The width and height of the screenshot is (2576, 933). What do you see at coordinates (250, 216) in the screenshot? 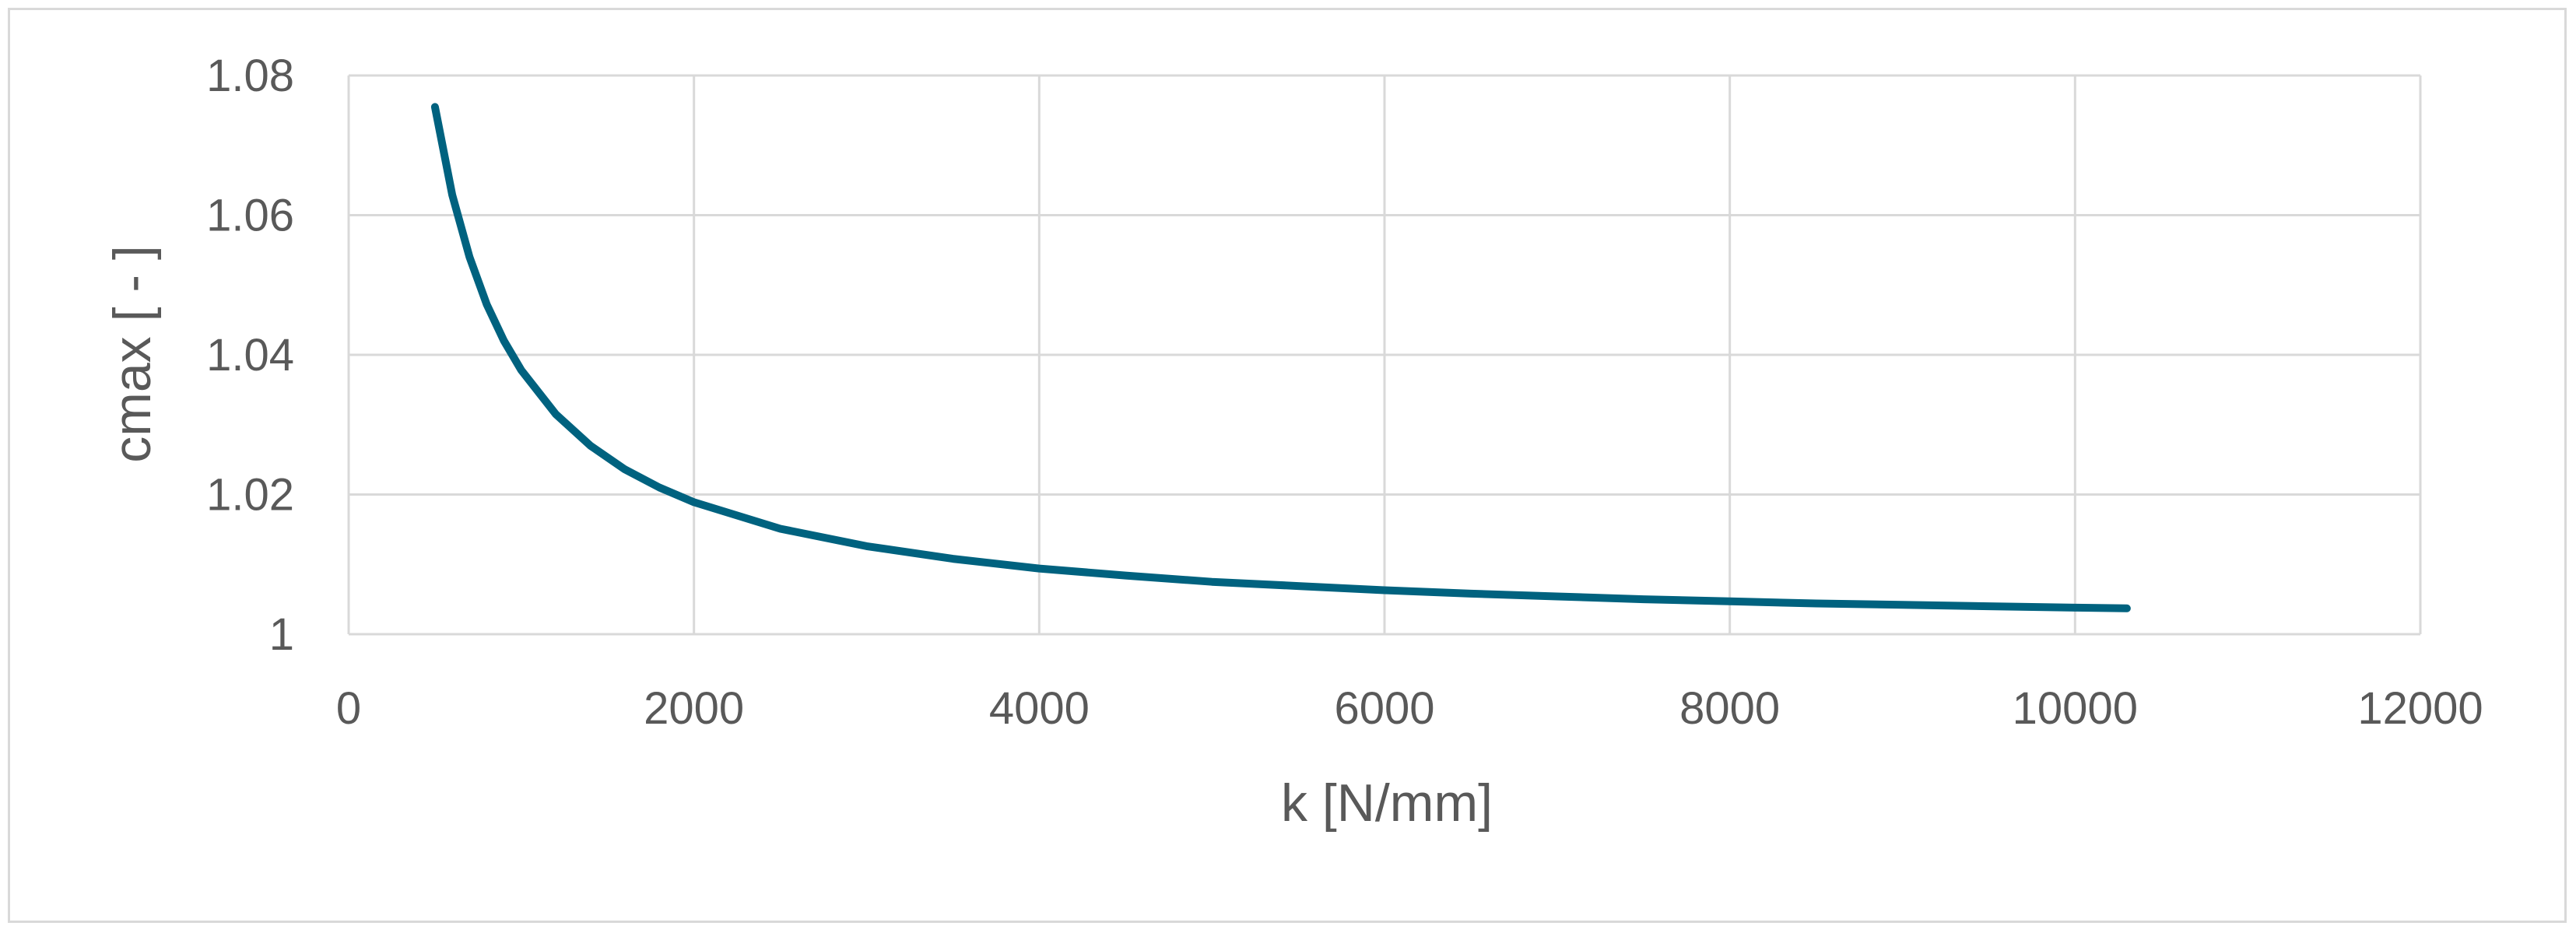
I see `y-tick-label: 1.06` at bounding box center [250, 216].